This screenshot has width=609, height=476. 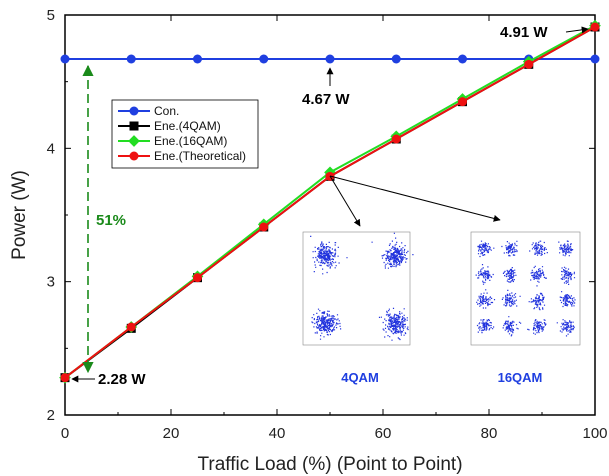 I want to click on x-tick-label: 100, so click(x=594, y=433).